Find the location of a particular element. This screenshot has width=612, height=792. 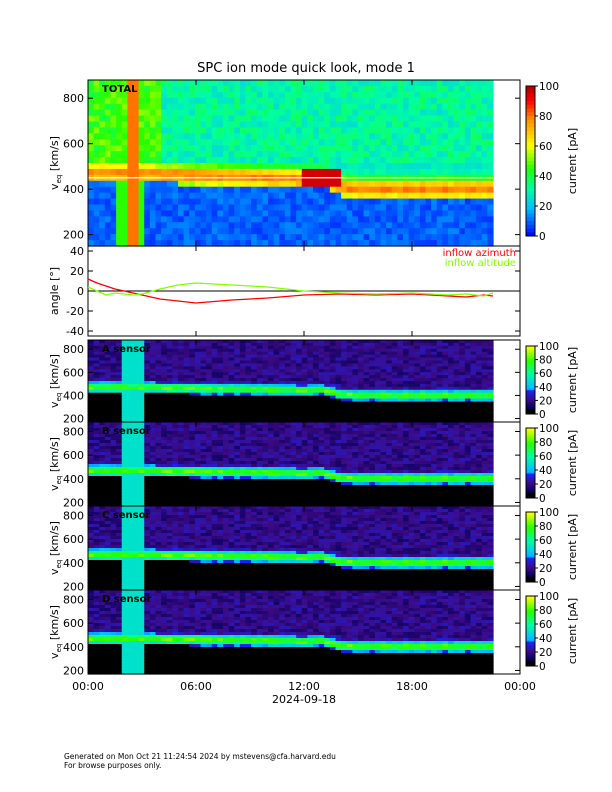

sensor-1-ytick-label: 400 is located at coordinates (73, 395).